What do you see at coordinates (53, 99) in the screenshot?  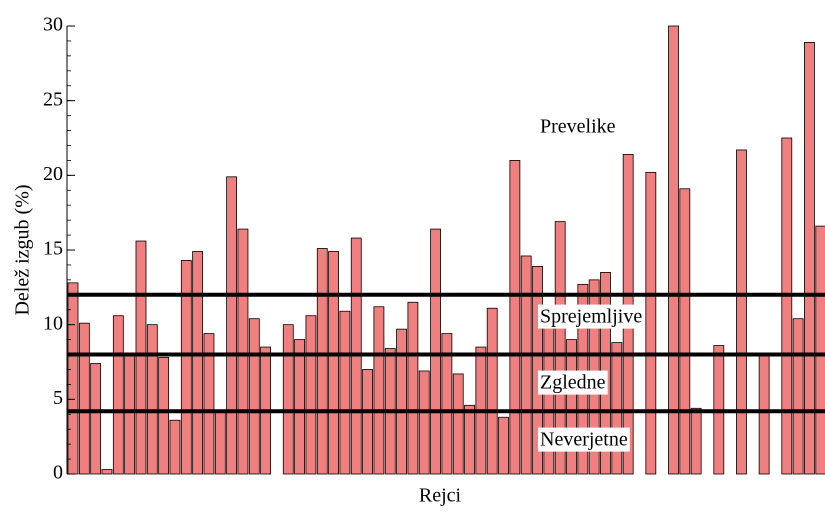 I see `y-tick-label: 25` at bounding box center [53, 99].